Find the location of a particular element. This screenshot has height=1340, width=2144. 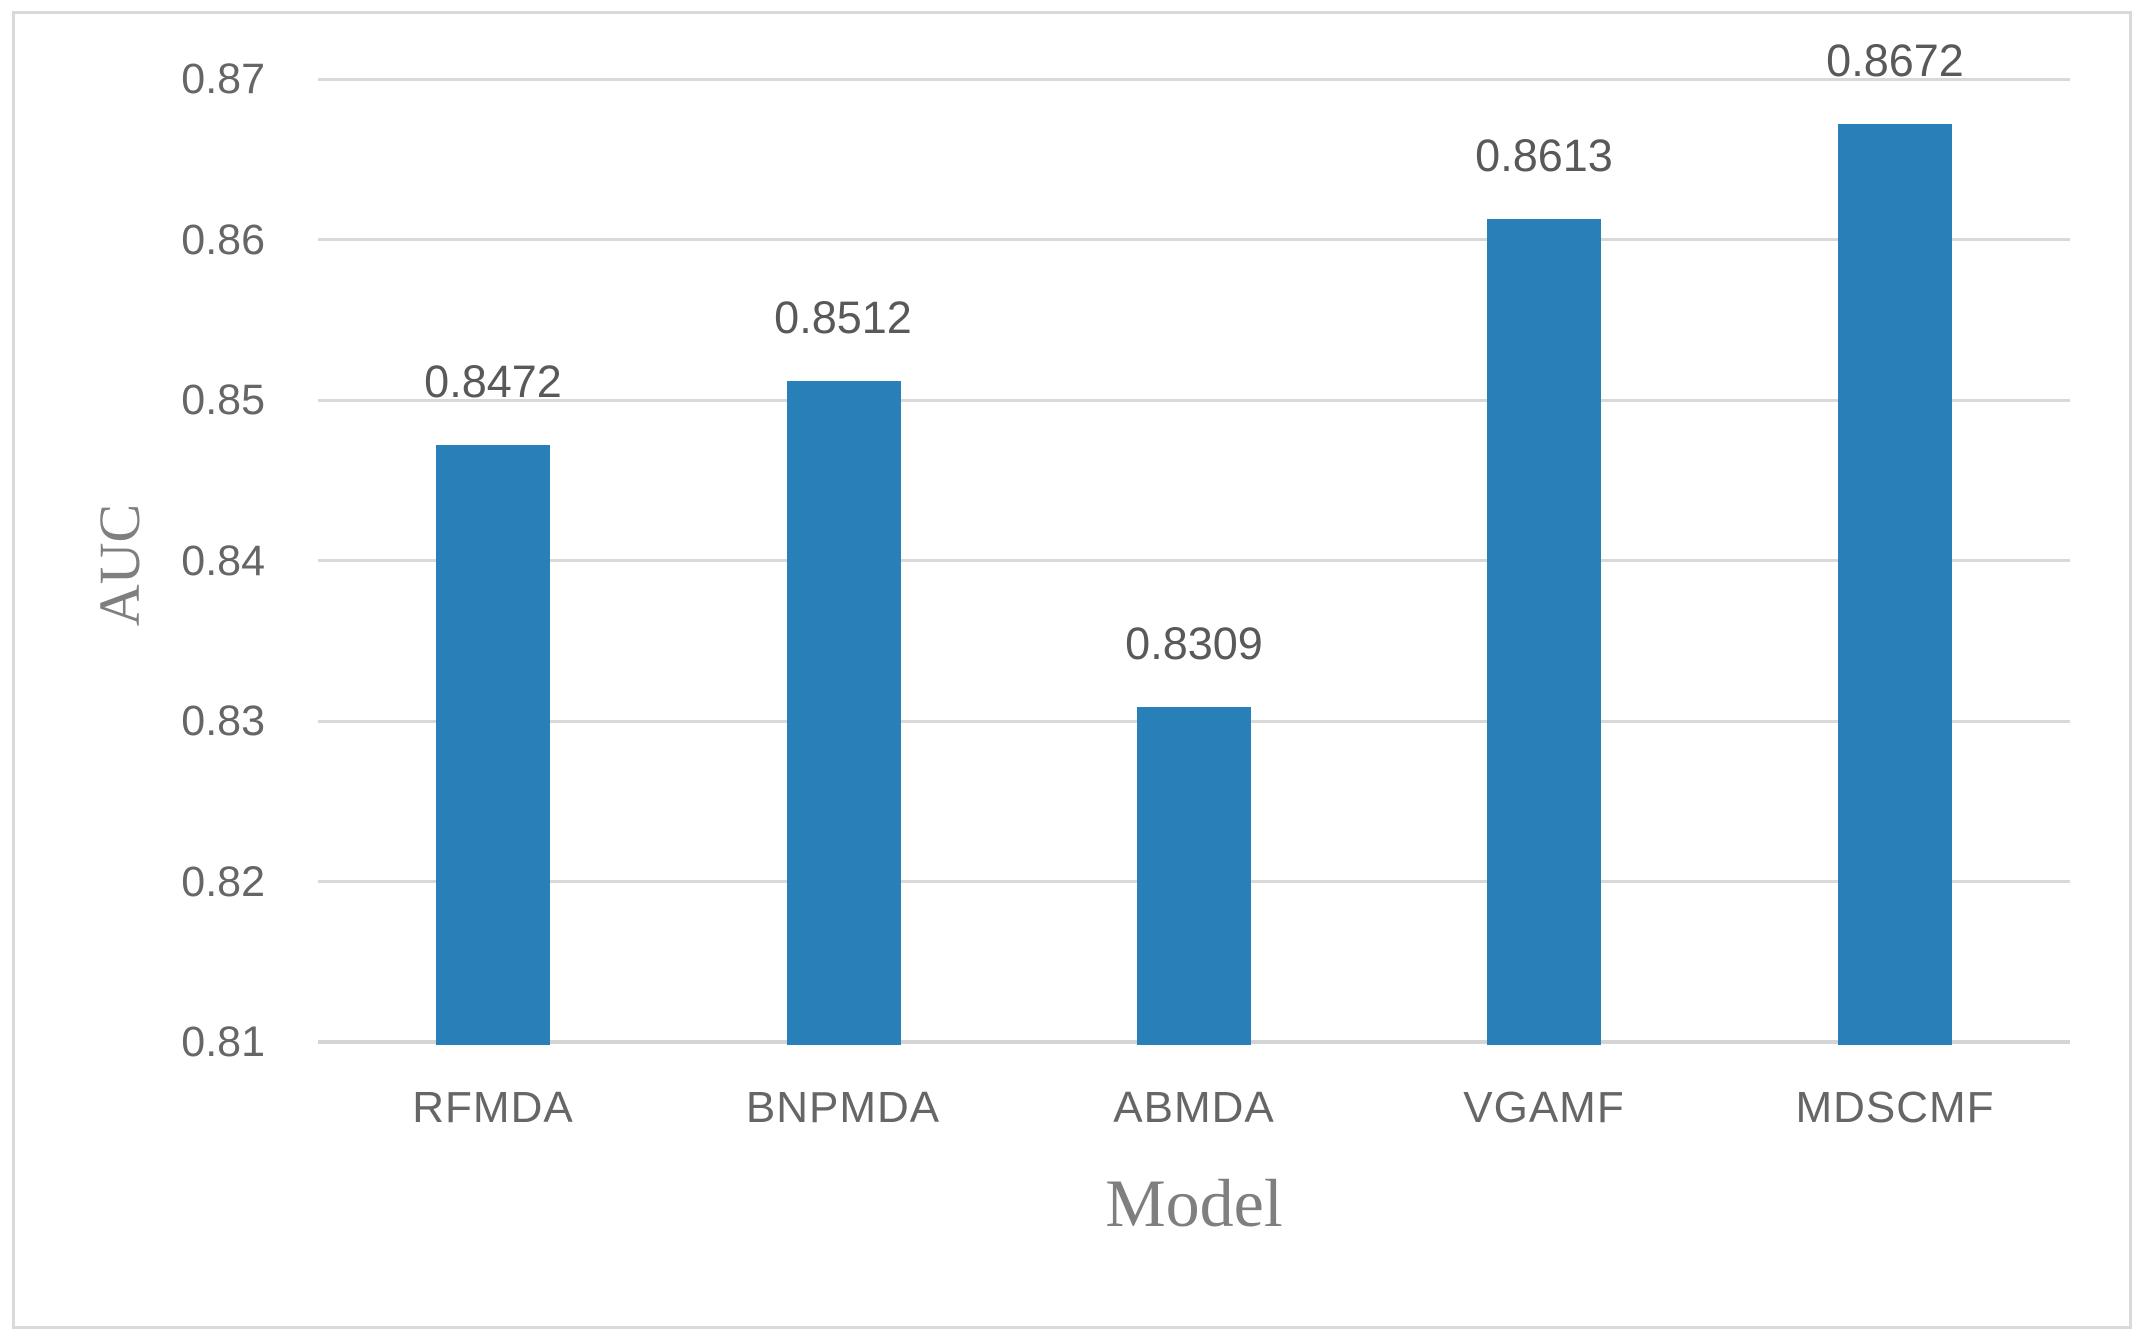

x-tick-label-ABMDA: ABMDA is located at coordinates (1194, 1107).